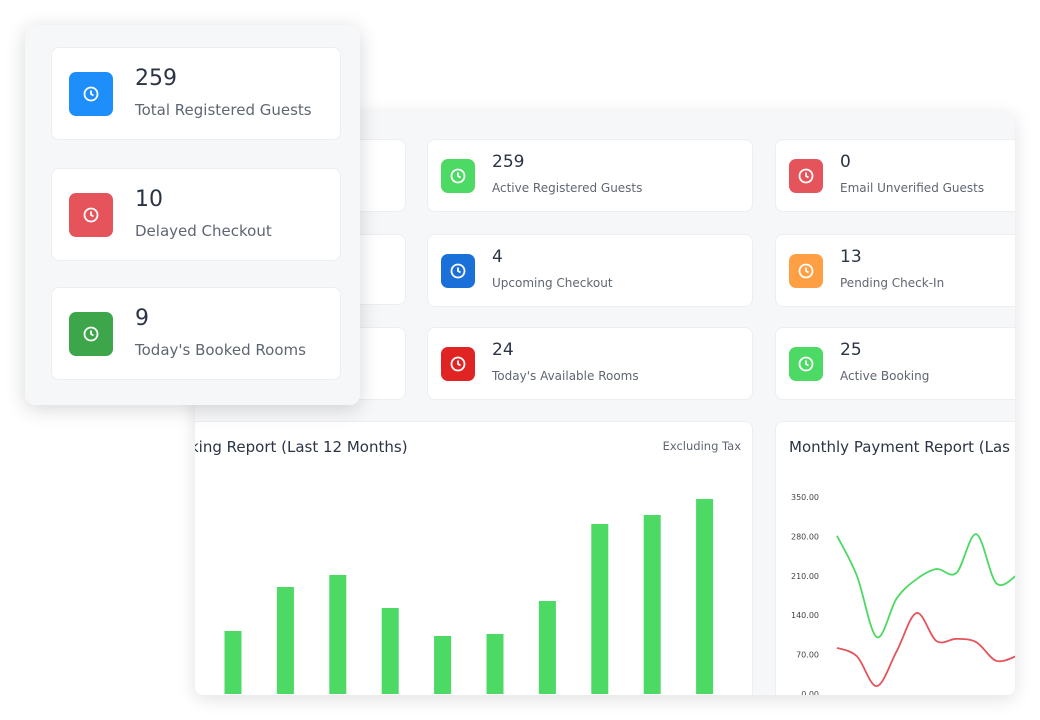 This screenshot has height=720, width=1040. I want to click on chart-note: Excluding Tax, so click(702, 446).